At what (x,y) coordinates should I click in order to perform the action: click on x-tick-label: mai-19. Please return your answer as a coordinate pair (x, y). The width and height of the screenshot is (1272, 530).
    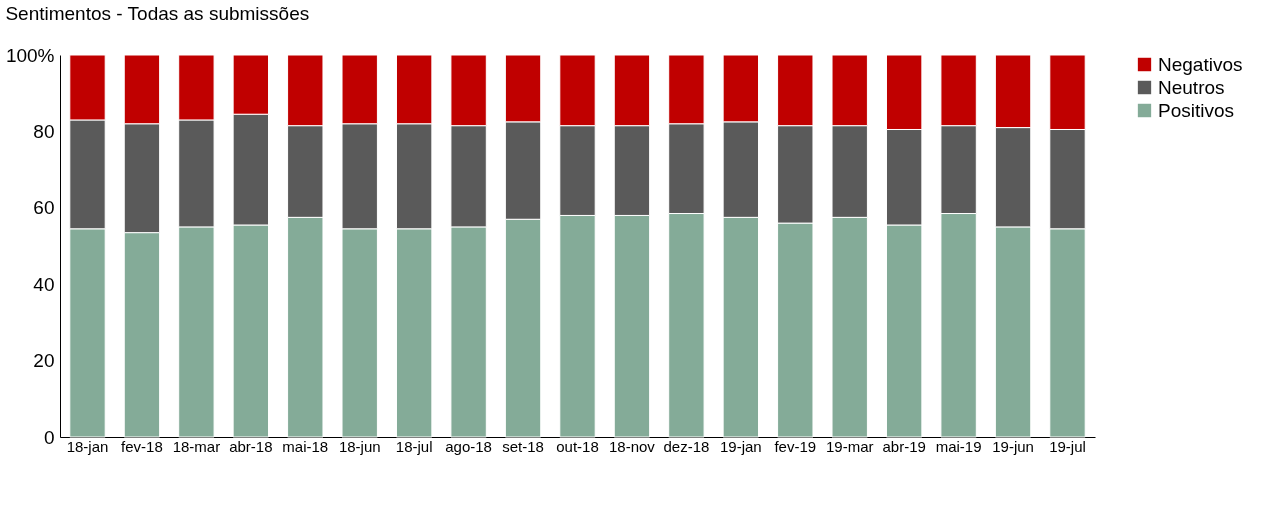
    Looking at the image, I should click on (958, 446).